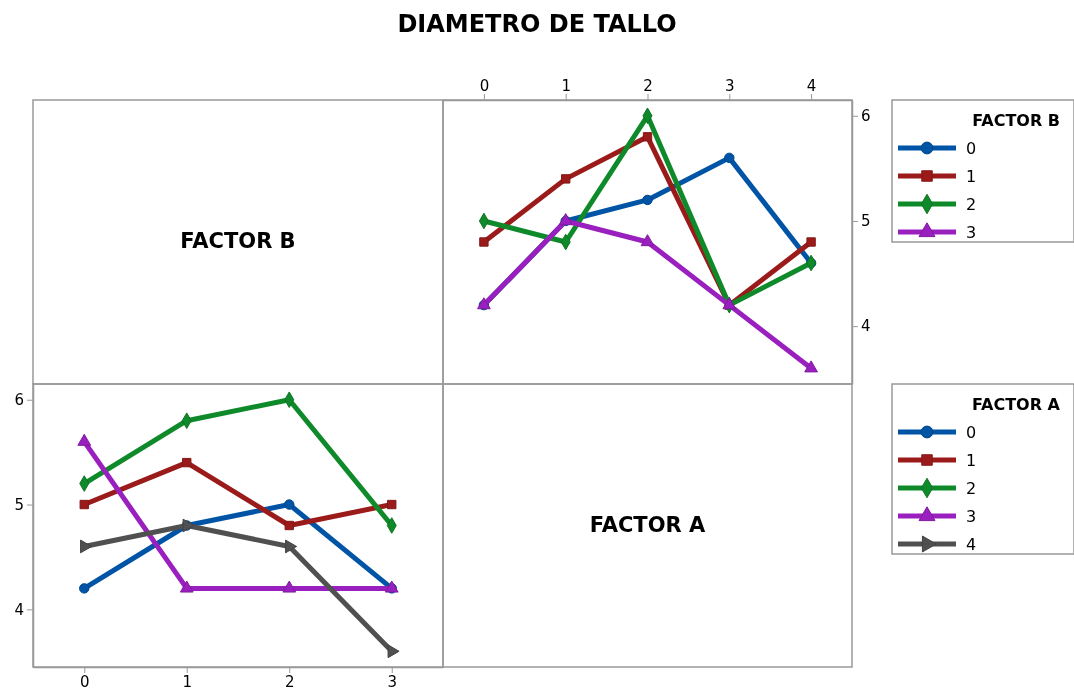  I want to click on x-tick-label: 4, so click(811, 86).